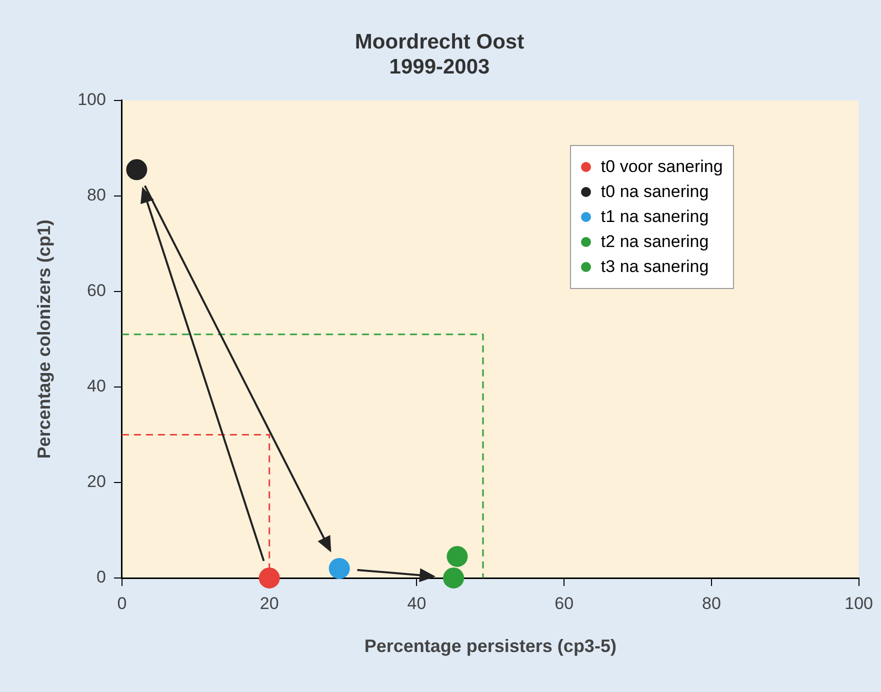 The image size is (881, 692). I want to click on legend-label: t3 na sanering, so click(654, 267).